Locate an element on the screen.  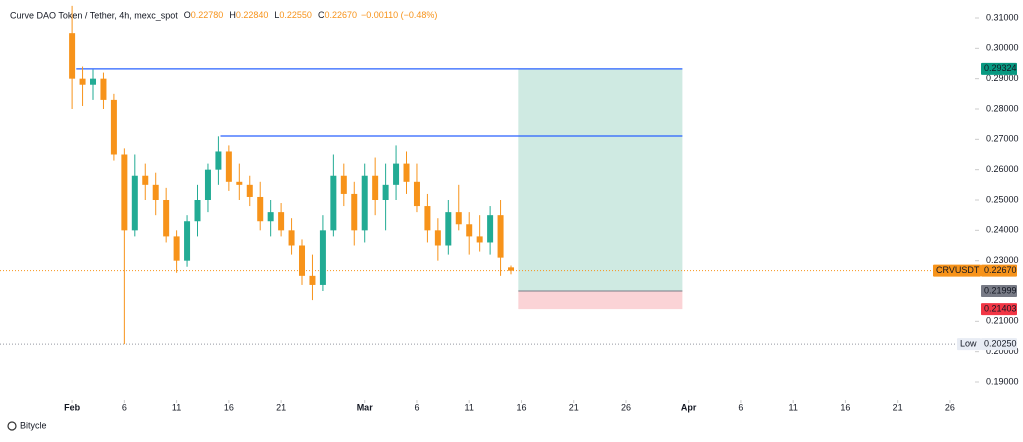
ohlc-value: 0.22670 is located at coordinates (340, 15).